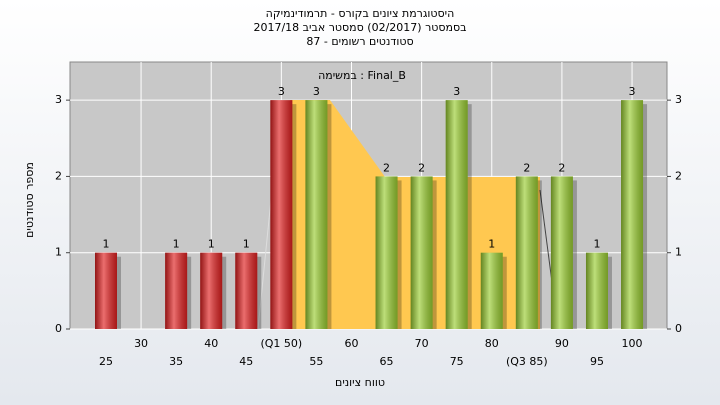 This screenshot has height=405, width=720. Describe the element at coordinates (362, 75) in the screenshot. I see `annotation: במשימה : Final_B` at that location.